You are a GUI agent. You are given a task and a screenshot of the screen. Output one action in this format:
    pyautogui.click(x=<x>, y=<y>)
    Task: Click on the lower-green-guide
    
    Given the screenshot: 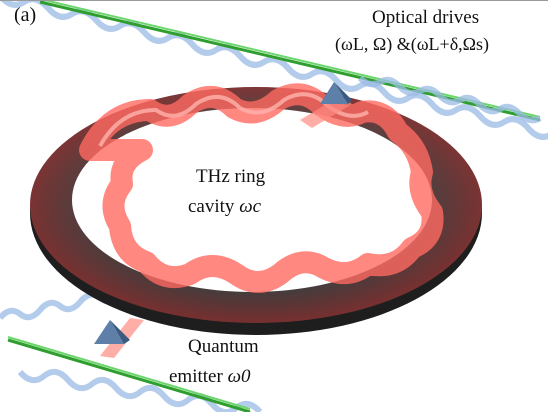 What is the action you would take?
    pyautogui.click(x=129, y=375)
    